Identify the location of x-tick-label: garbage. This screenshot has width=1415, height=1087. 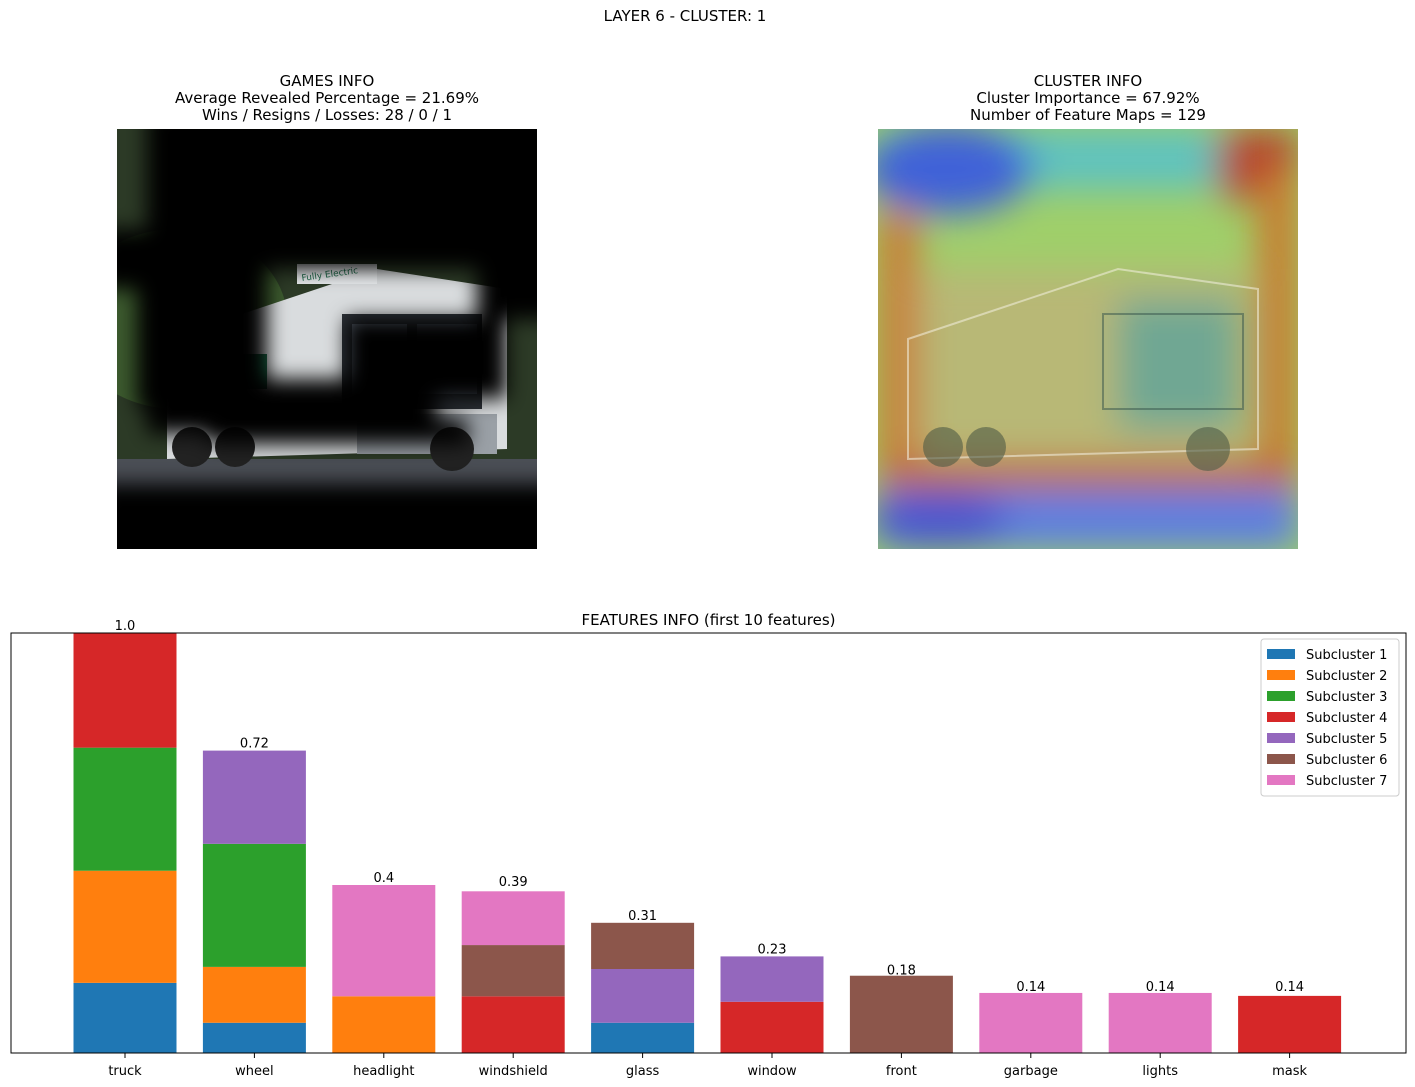
(1031, 1071).